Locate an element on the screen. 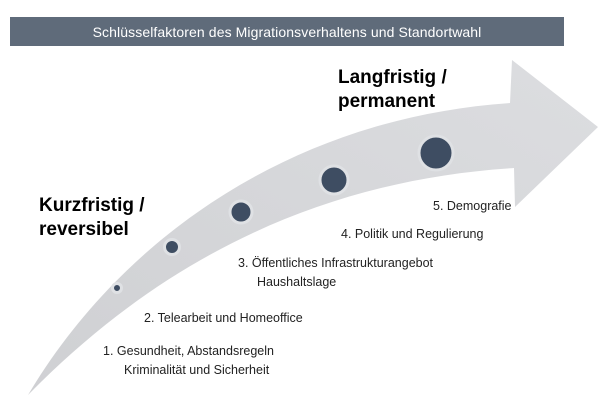 This screenshot has height=410, width=604. factor-label-4: 4. Politik und Regulierung is located at coordinates (412, 234).